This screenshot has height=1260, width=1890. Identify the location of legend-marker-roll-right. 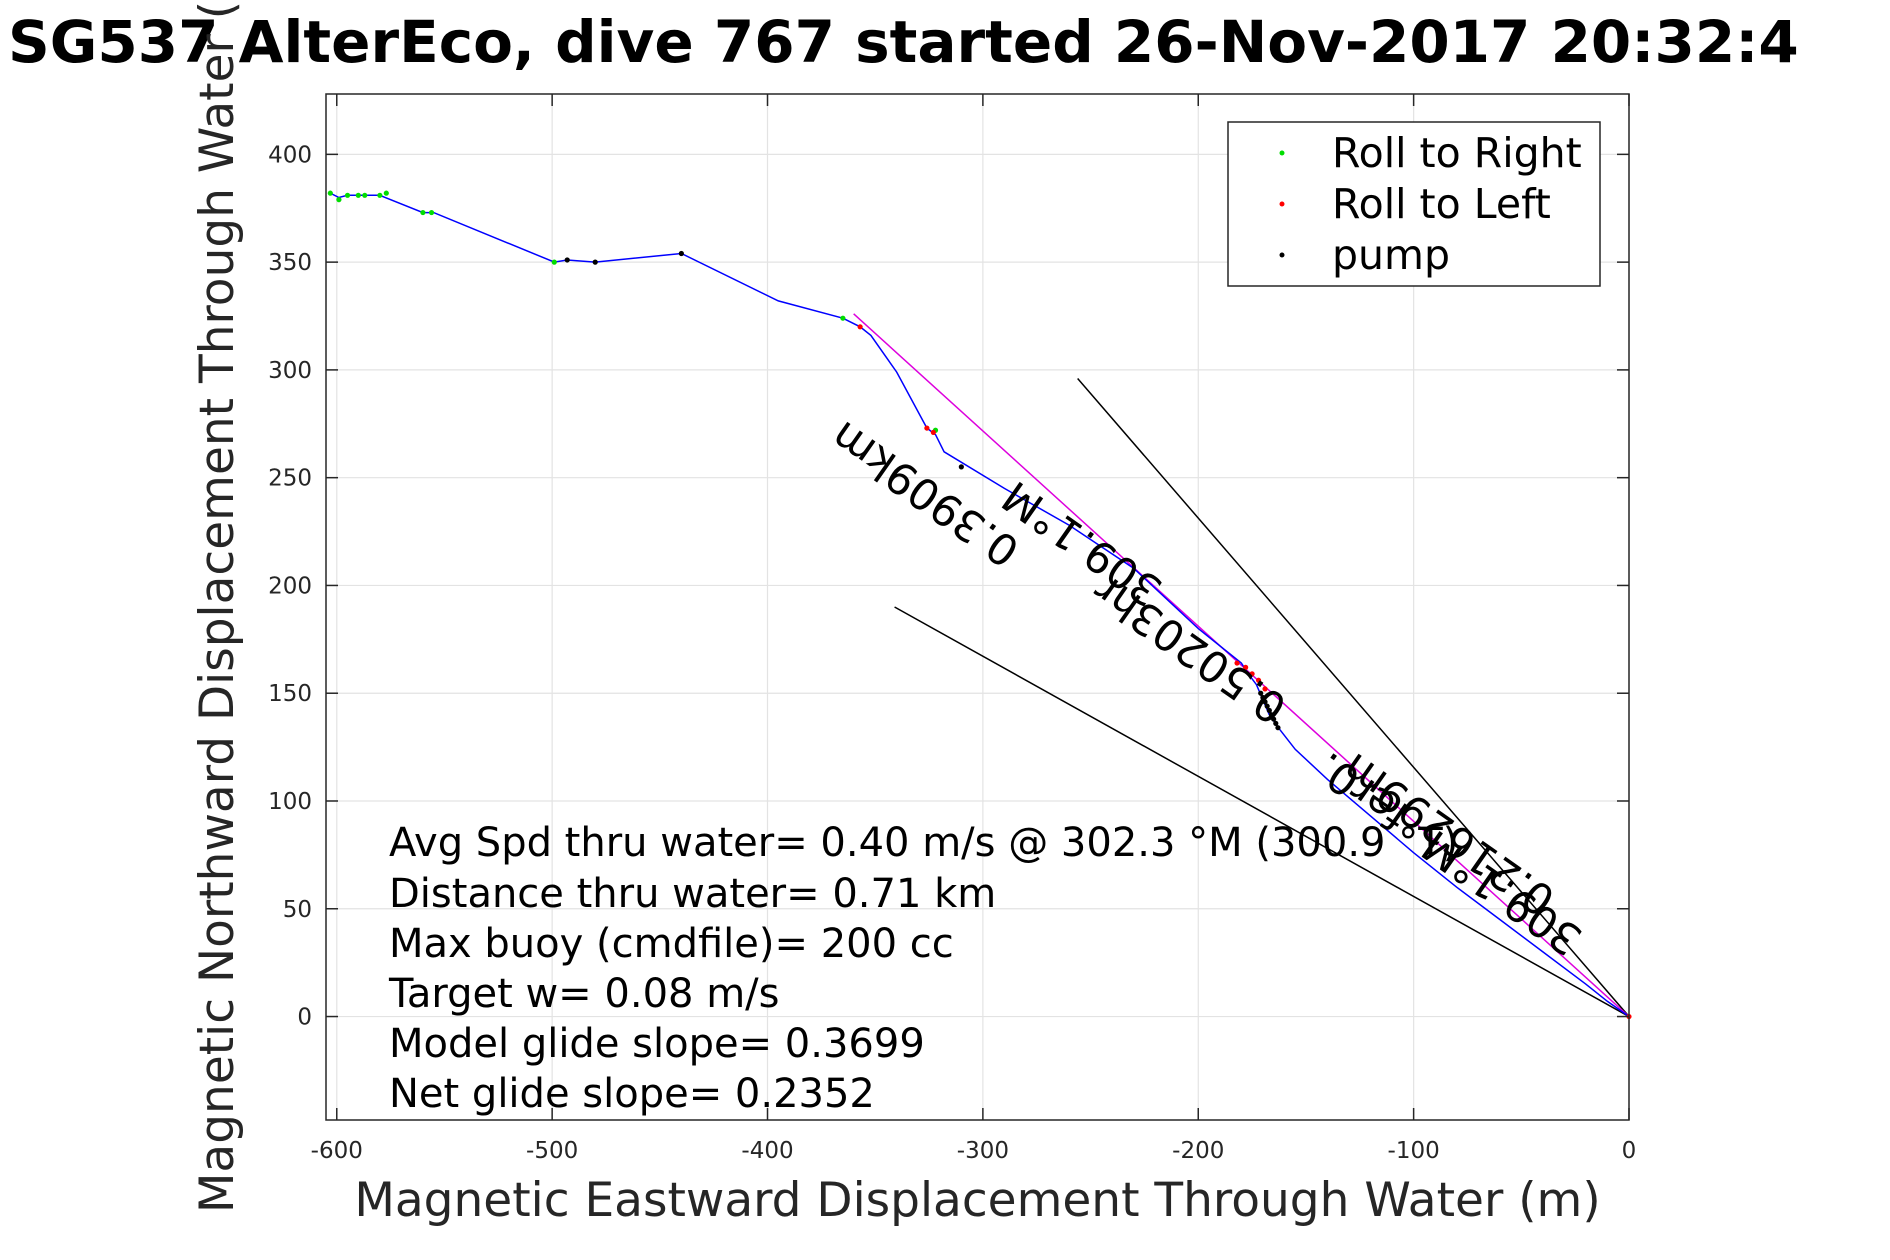
(1282, 153).